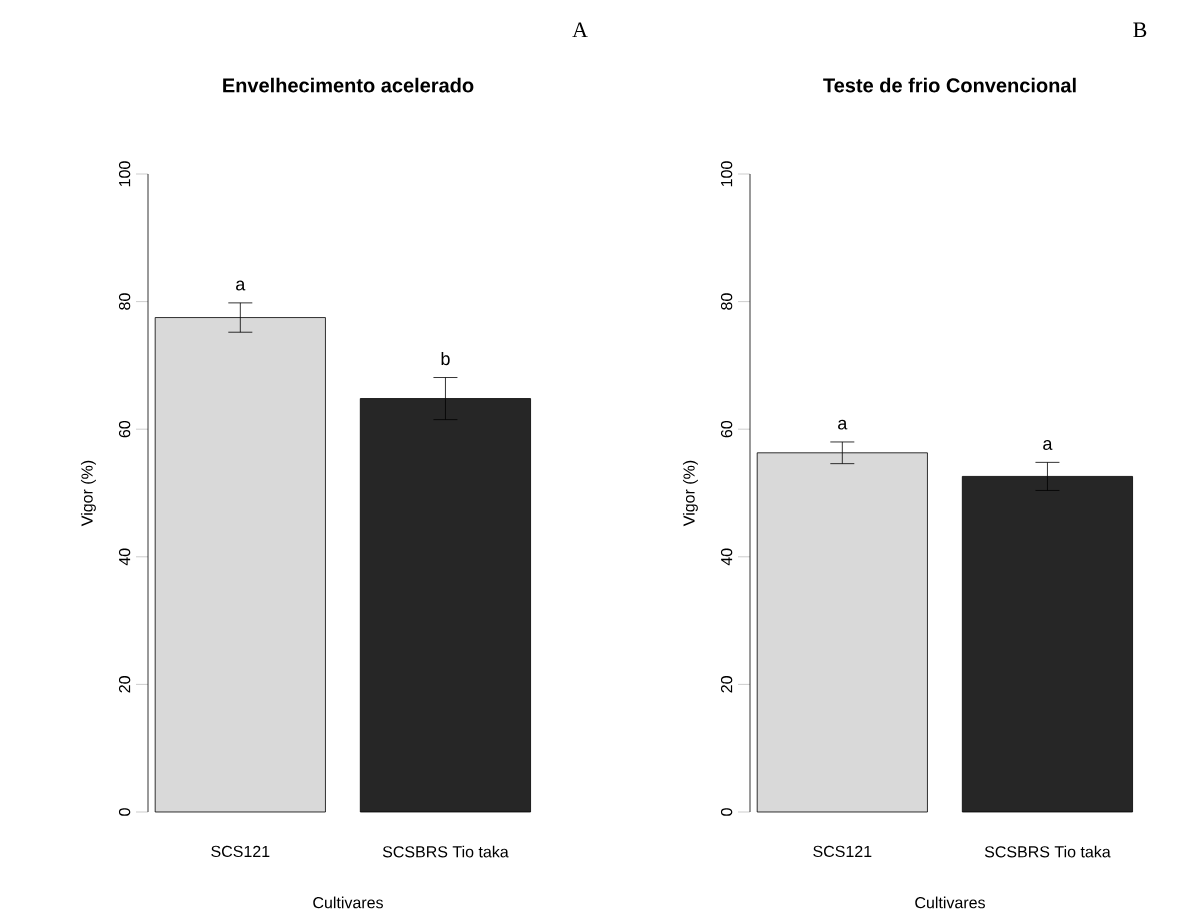  Describe the element at coordinates (1140, 30) in the screenshot. I see `text: B` at that location.